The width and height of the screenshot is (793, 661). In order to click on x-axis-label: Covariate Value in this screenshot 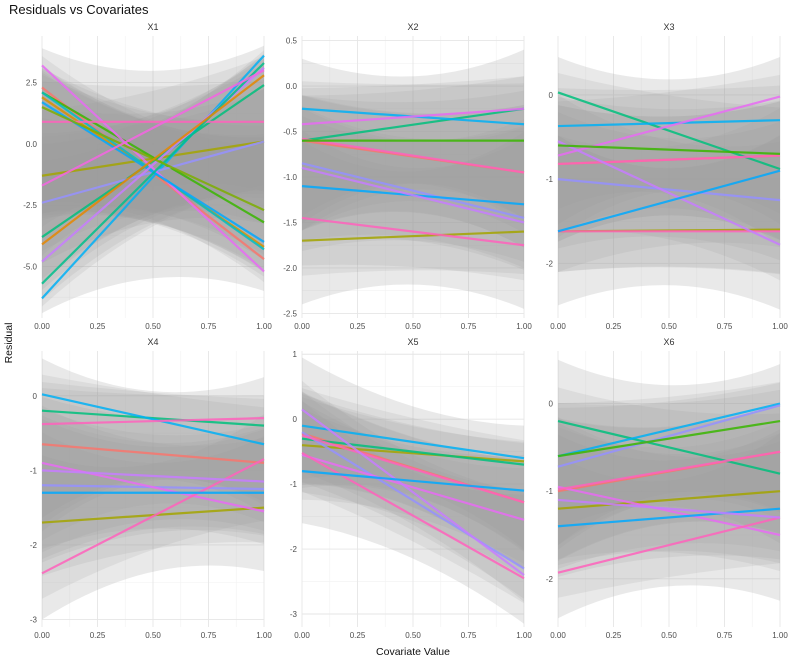, I will do `click(413, 652)`.